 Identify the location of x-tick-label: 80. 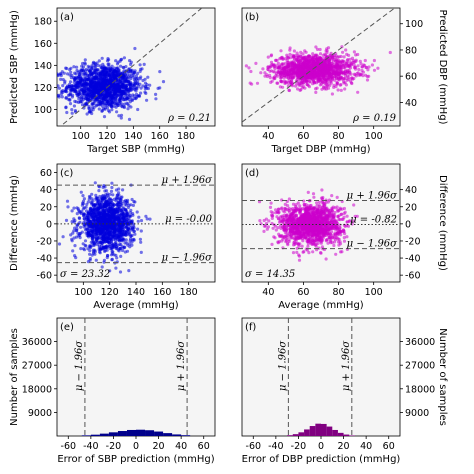
(339, 136).